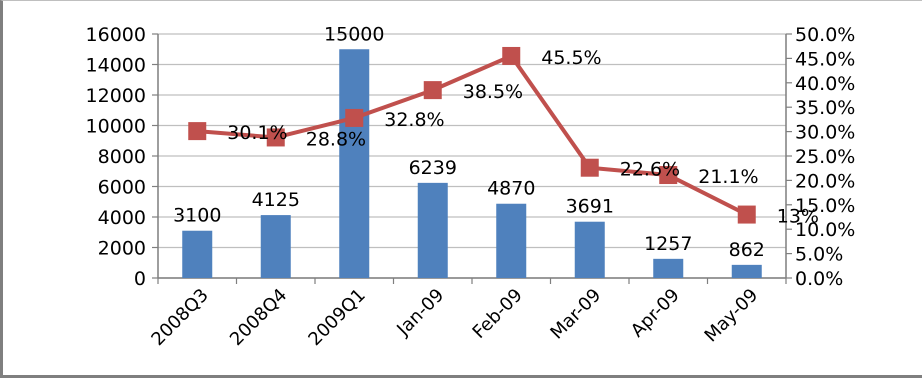  What do you see at coordinates (354, 34) in the screenshot?
I see `bar-data-label: 15000` at bounding box center [354, 34].